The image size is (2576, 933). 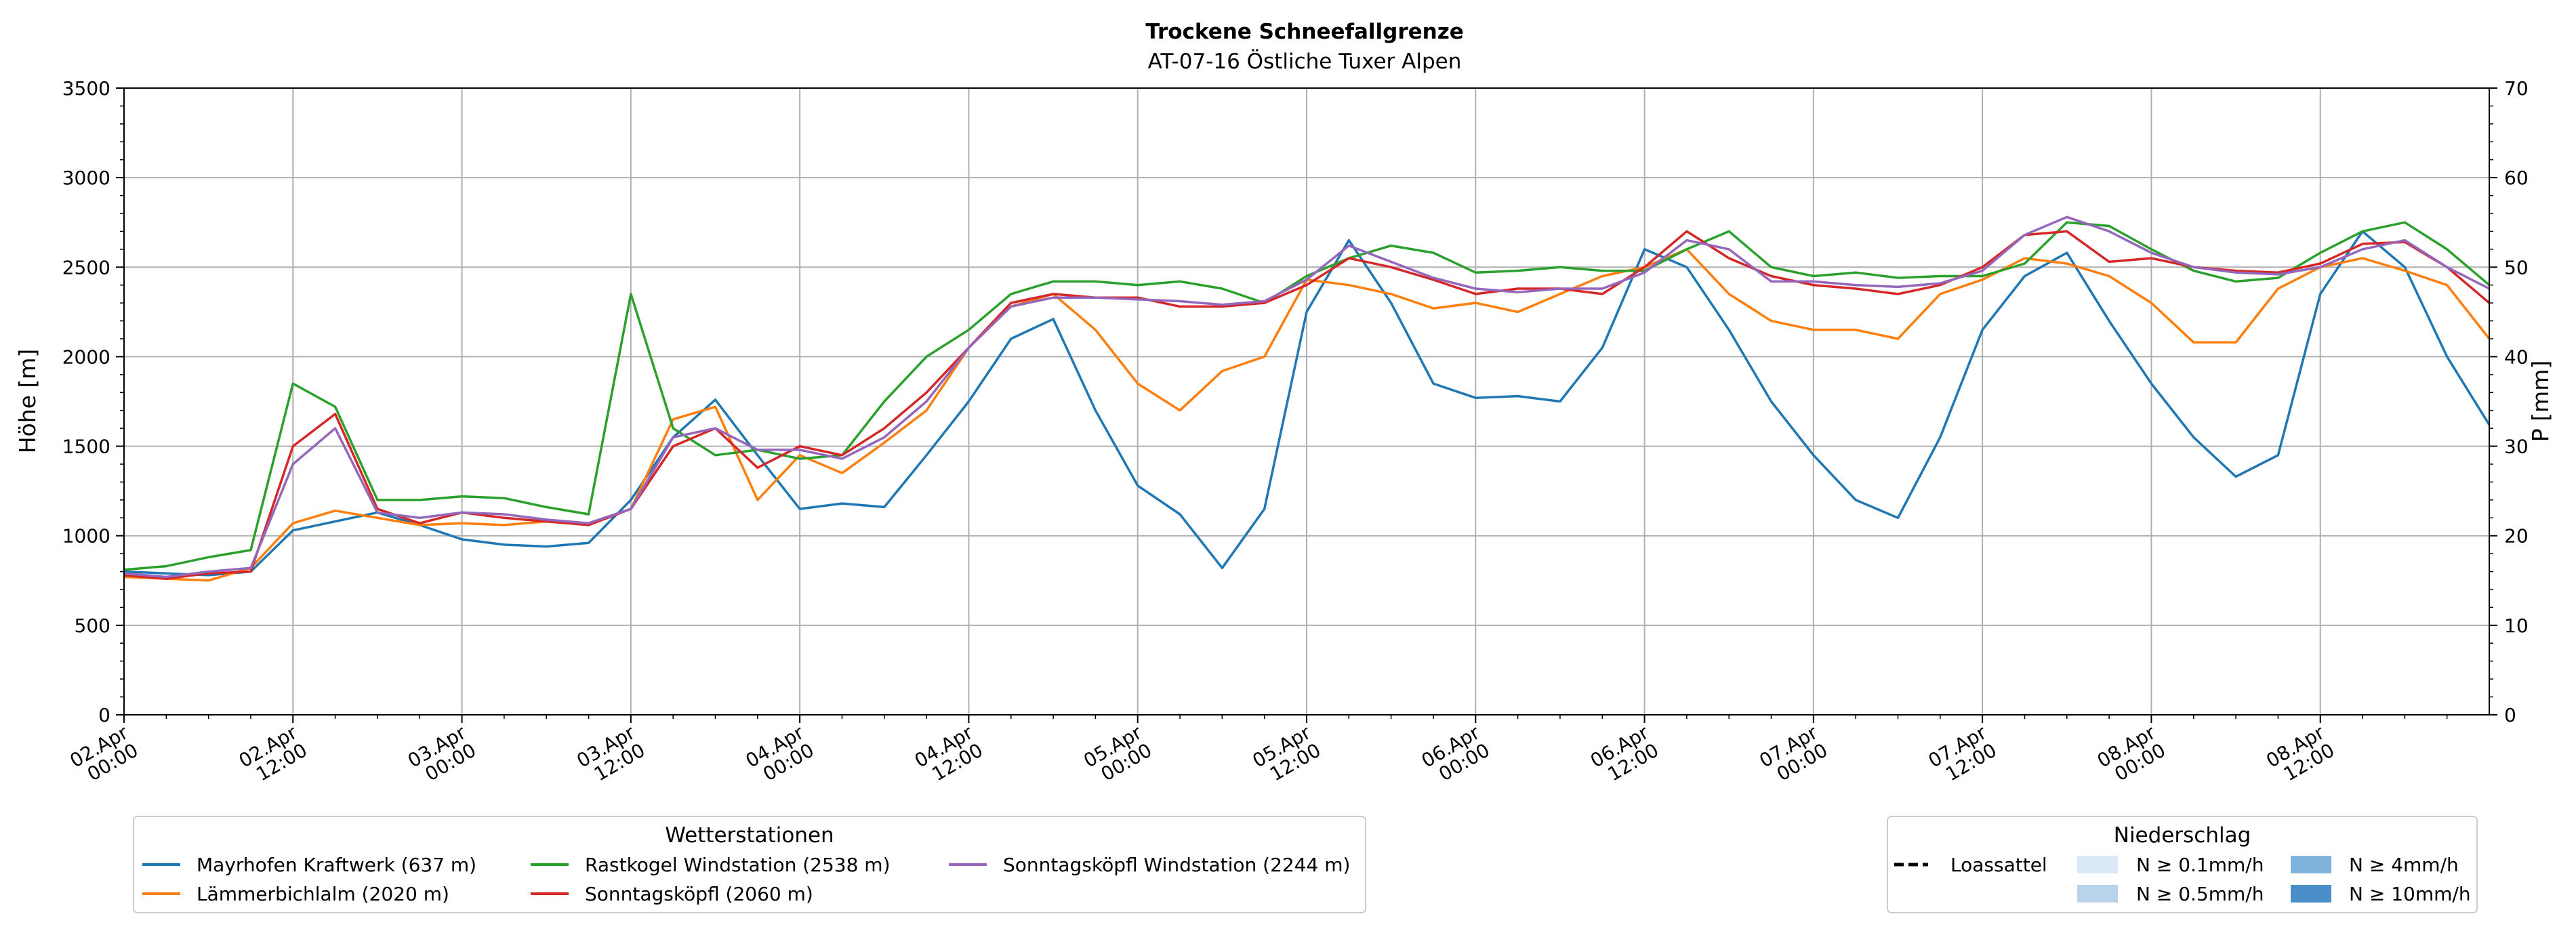 What do you see at coordinates (86, 88) in the screenshot?
I see `y-tick-label: 3500` at bounding box center [86, 88].